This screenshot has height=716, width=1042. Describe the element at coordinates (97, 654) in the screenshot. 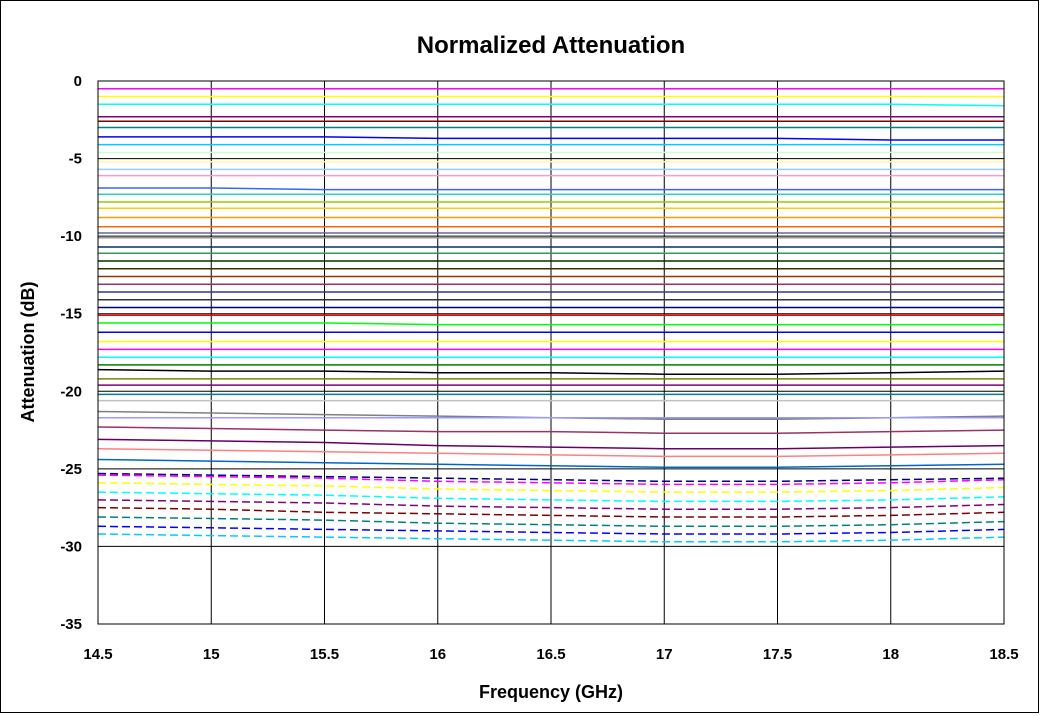

I see `x-tick-label: 14.5` at that location.